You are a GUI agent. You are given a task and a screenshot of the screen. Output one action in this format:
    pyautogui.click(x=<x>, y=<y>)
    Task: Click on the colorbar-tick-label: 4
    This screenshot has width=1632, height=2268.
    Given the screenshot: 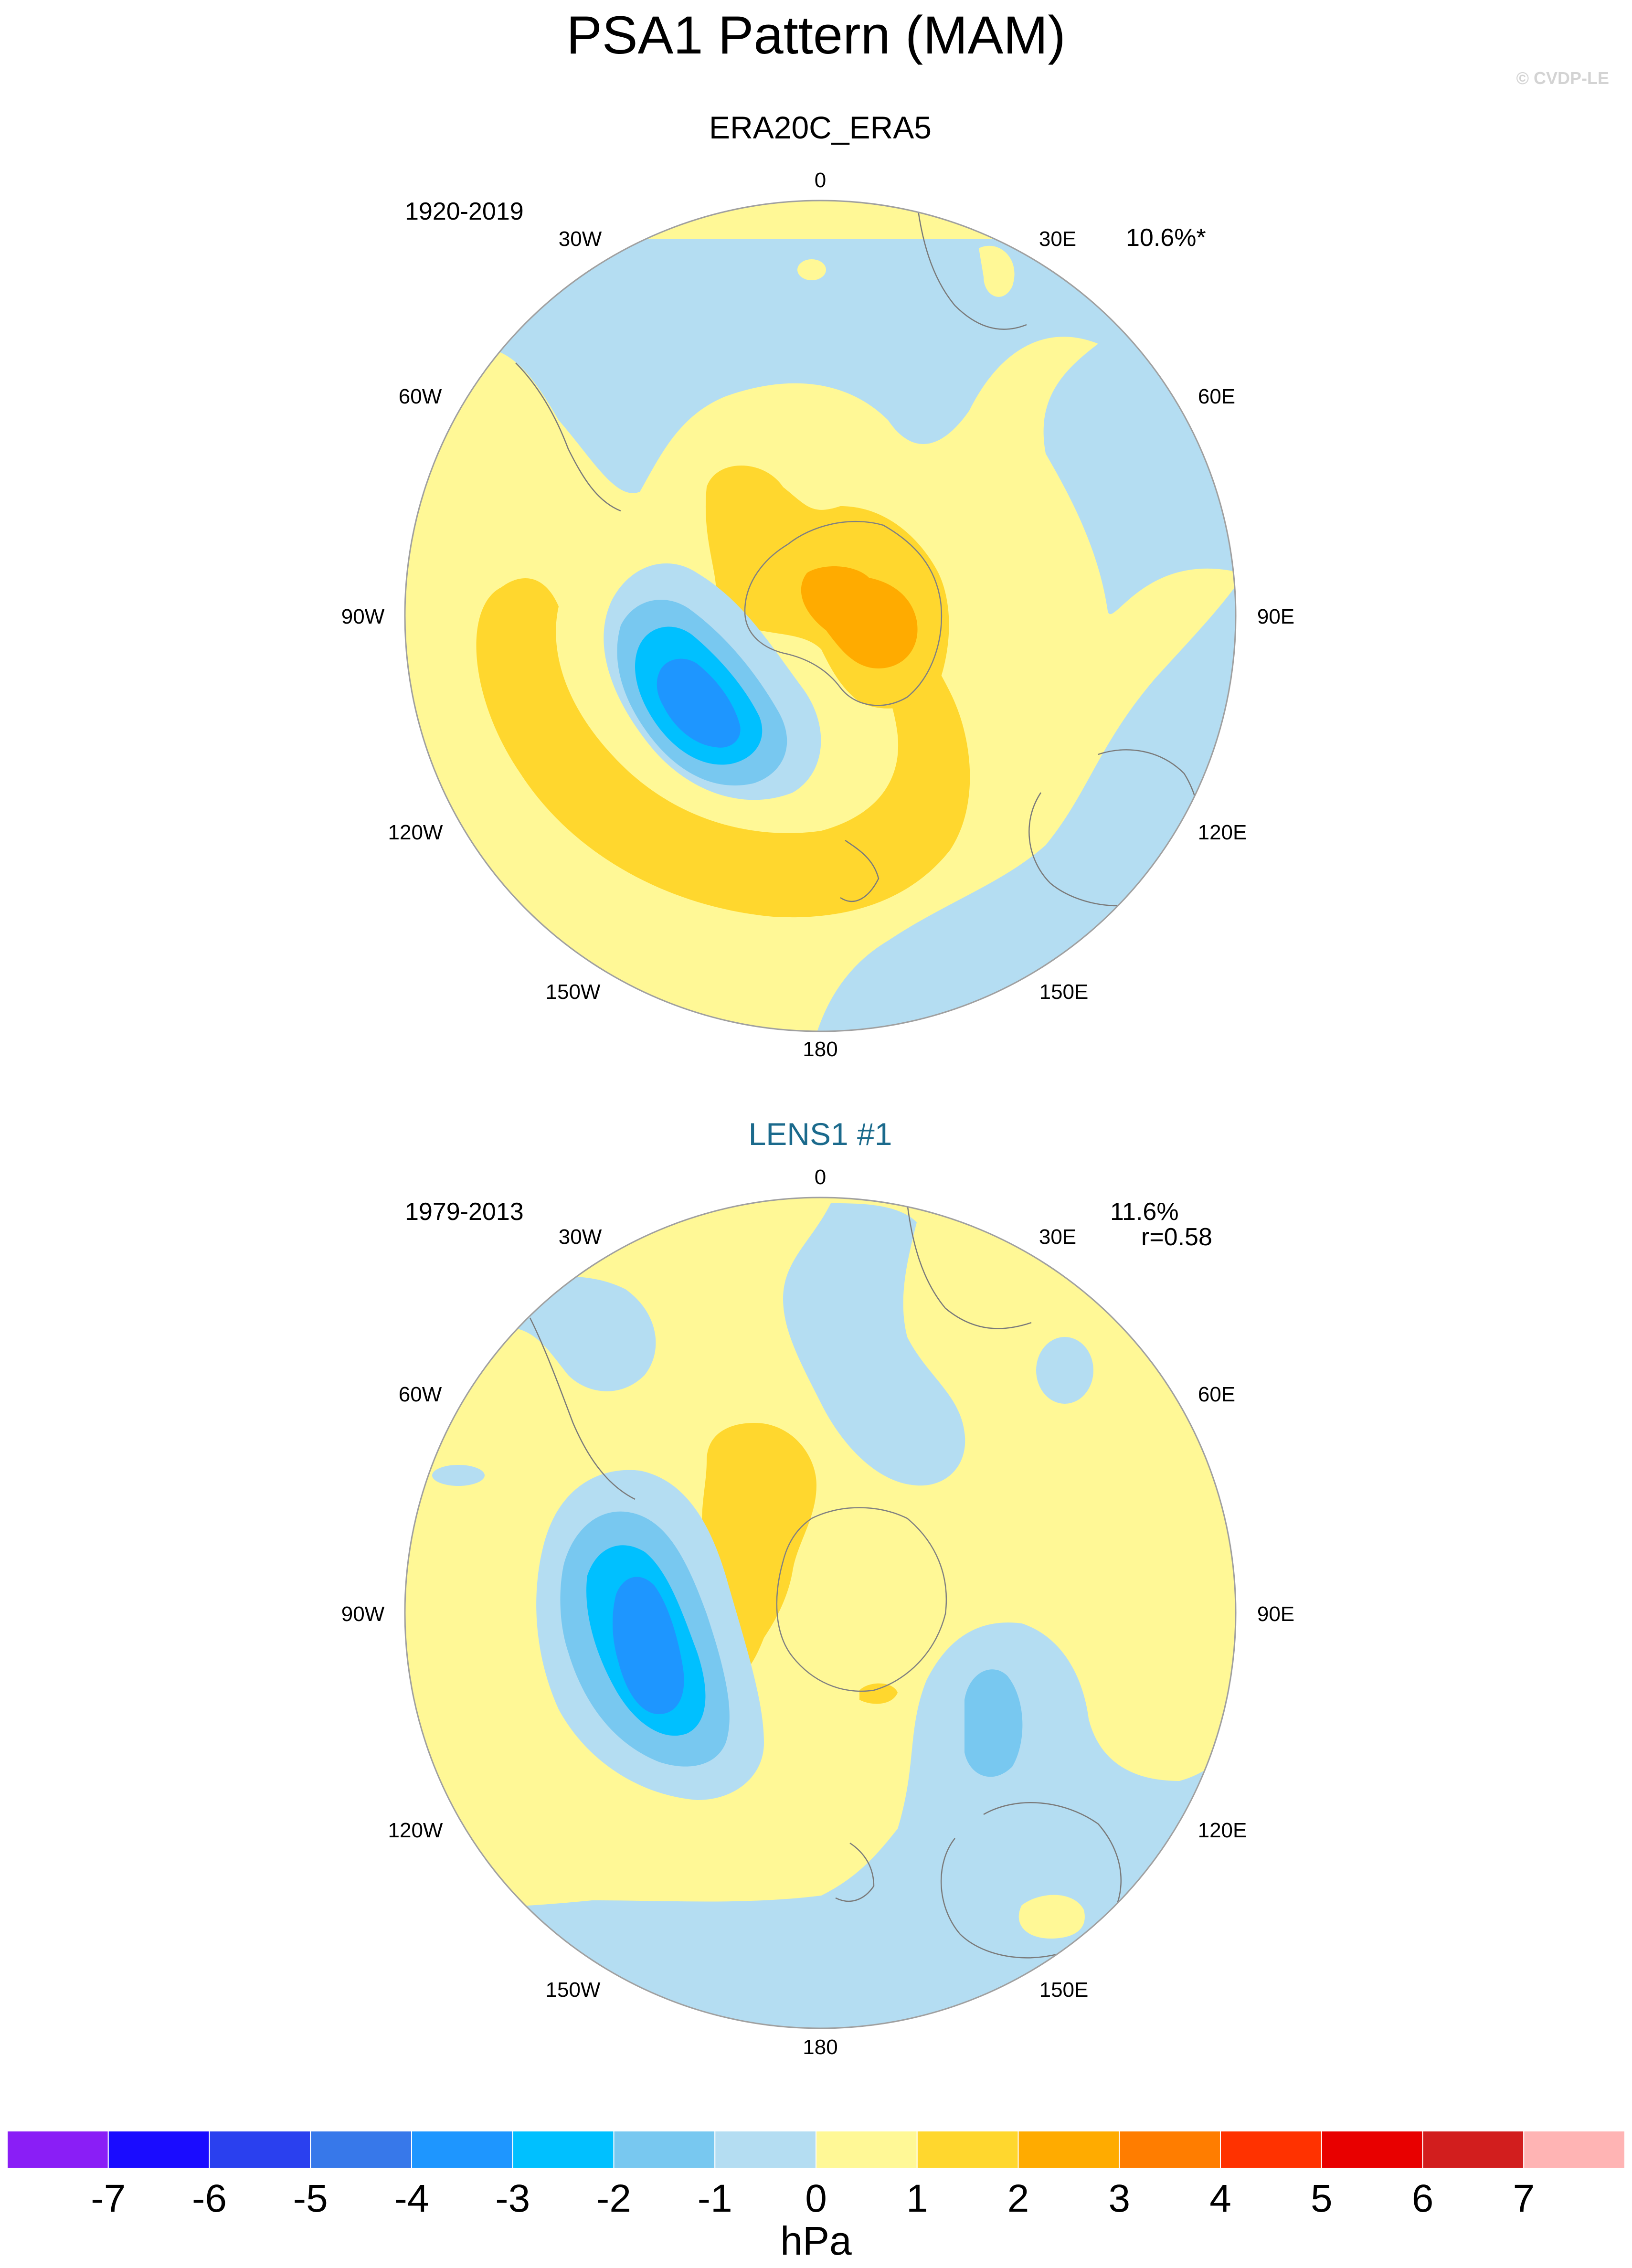 What is the action you would take?
    pyautogui.click(x=1220, y=2198)
    